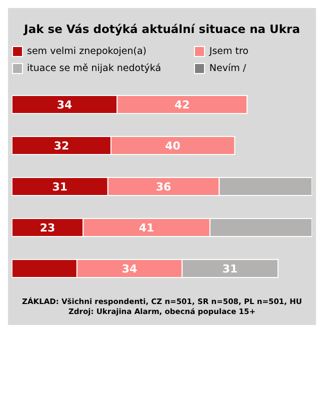  Describe the element at coordinates (182, 105) in the screenshot. I see `data-label: 42` at that location.